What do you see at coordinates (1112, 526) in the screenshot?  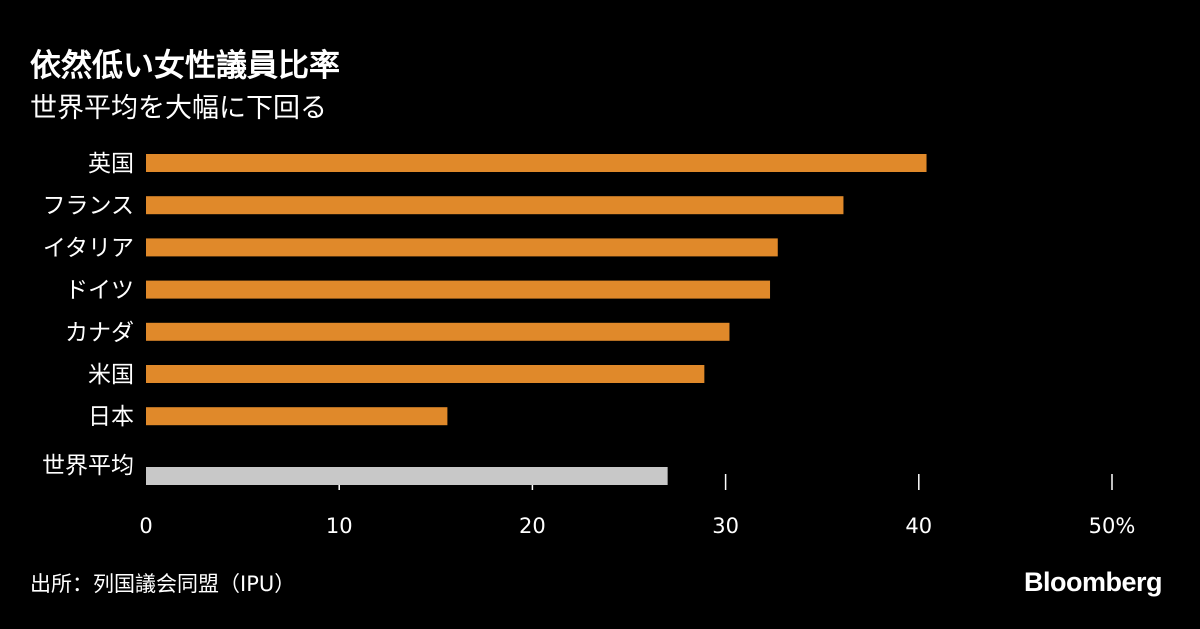 I see `x-tick-label: 50%` at bounding box center [1112, 526].